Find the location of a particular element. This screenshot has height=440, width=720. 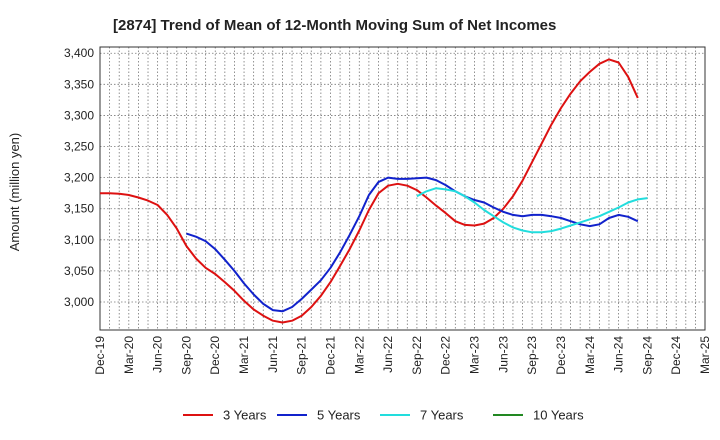

y-tick-label: 3,000 is located at coordinates (79, 302).